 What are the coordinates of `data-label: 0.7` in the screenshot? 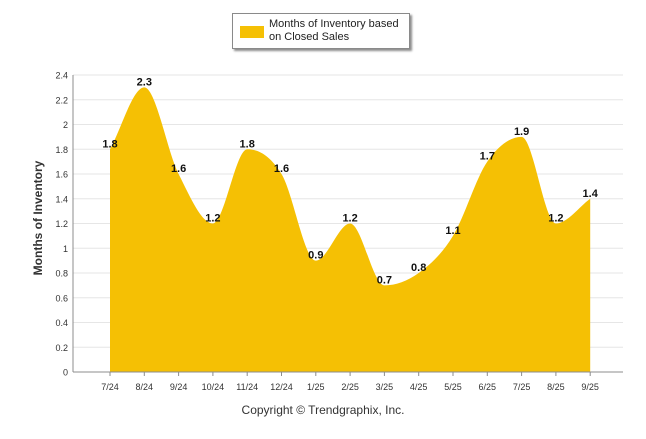 It's located at (384, 280).